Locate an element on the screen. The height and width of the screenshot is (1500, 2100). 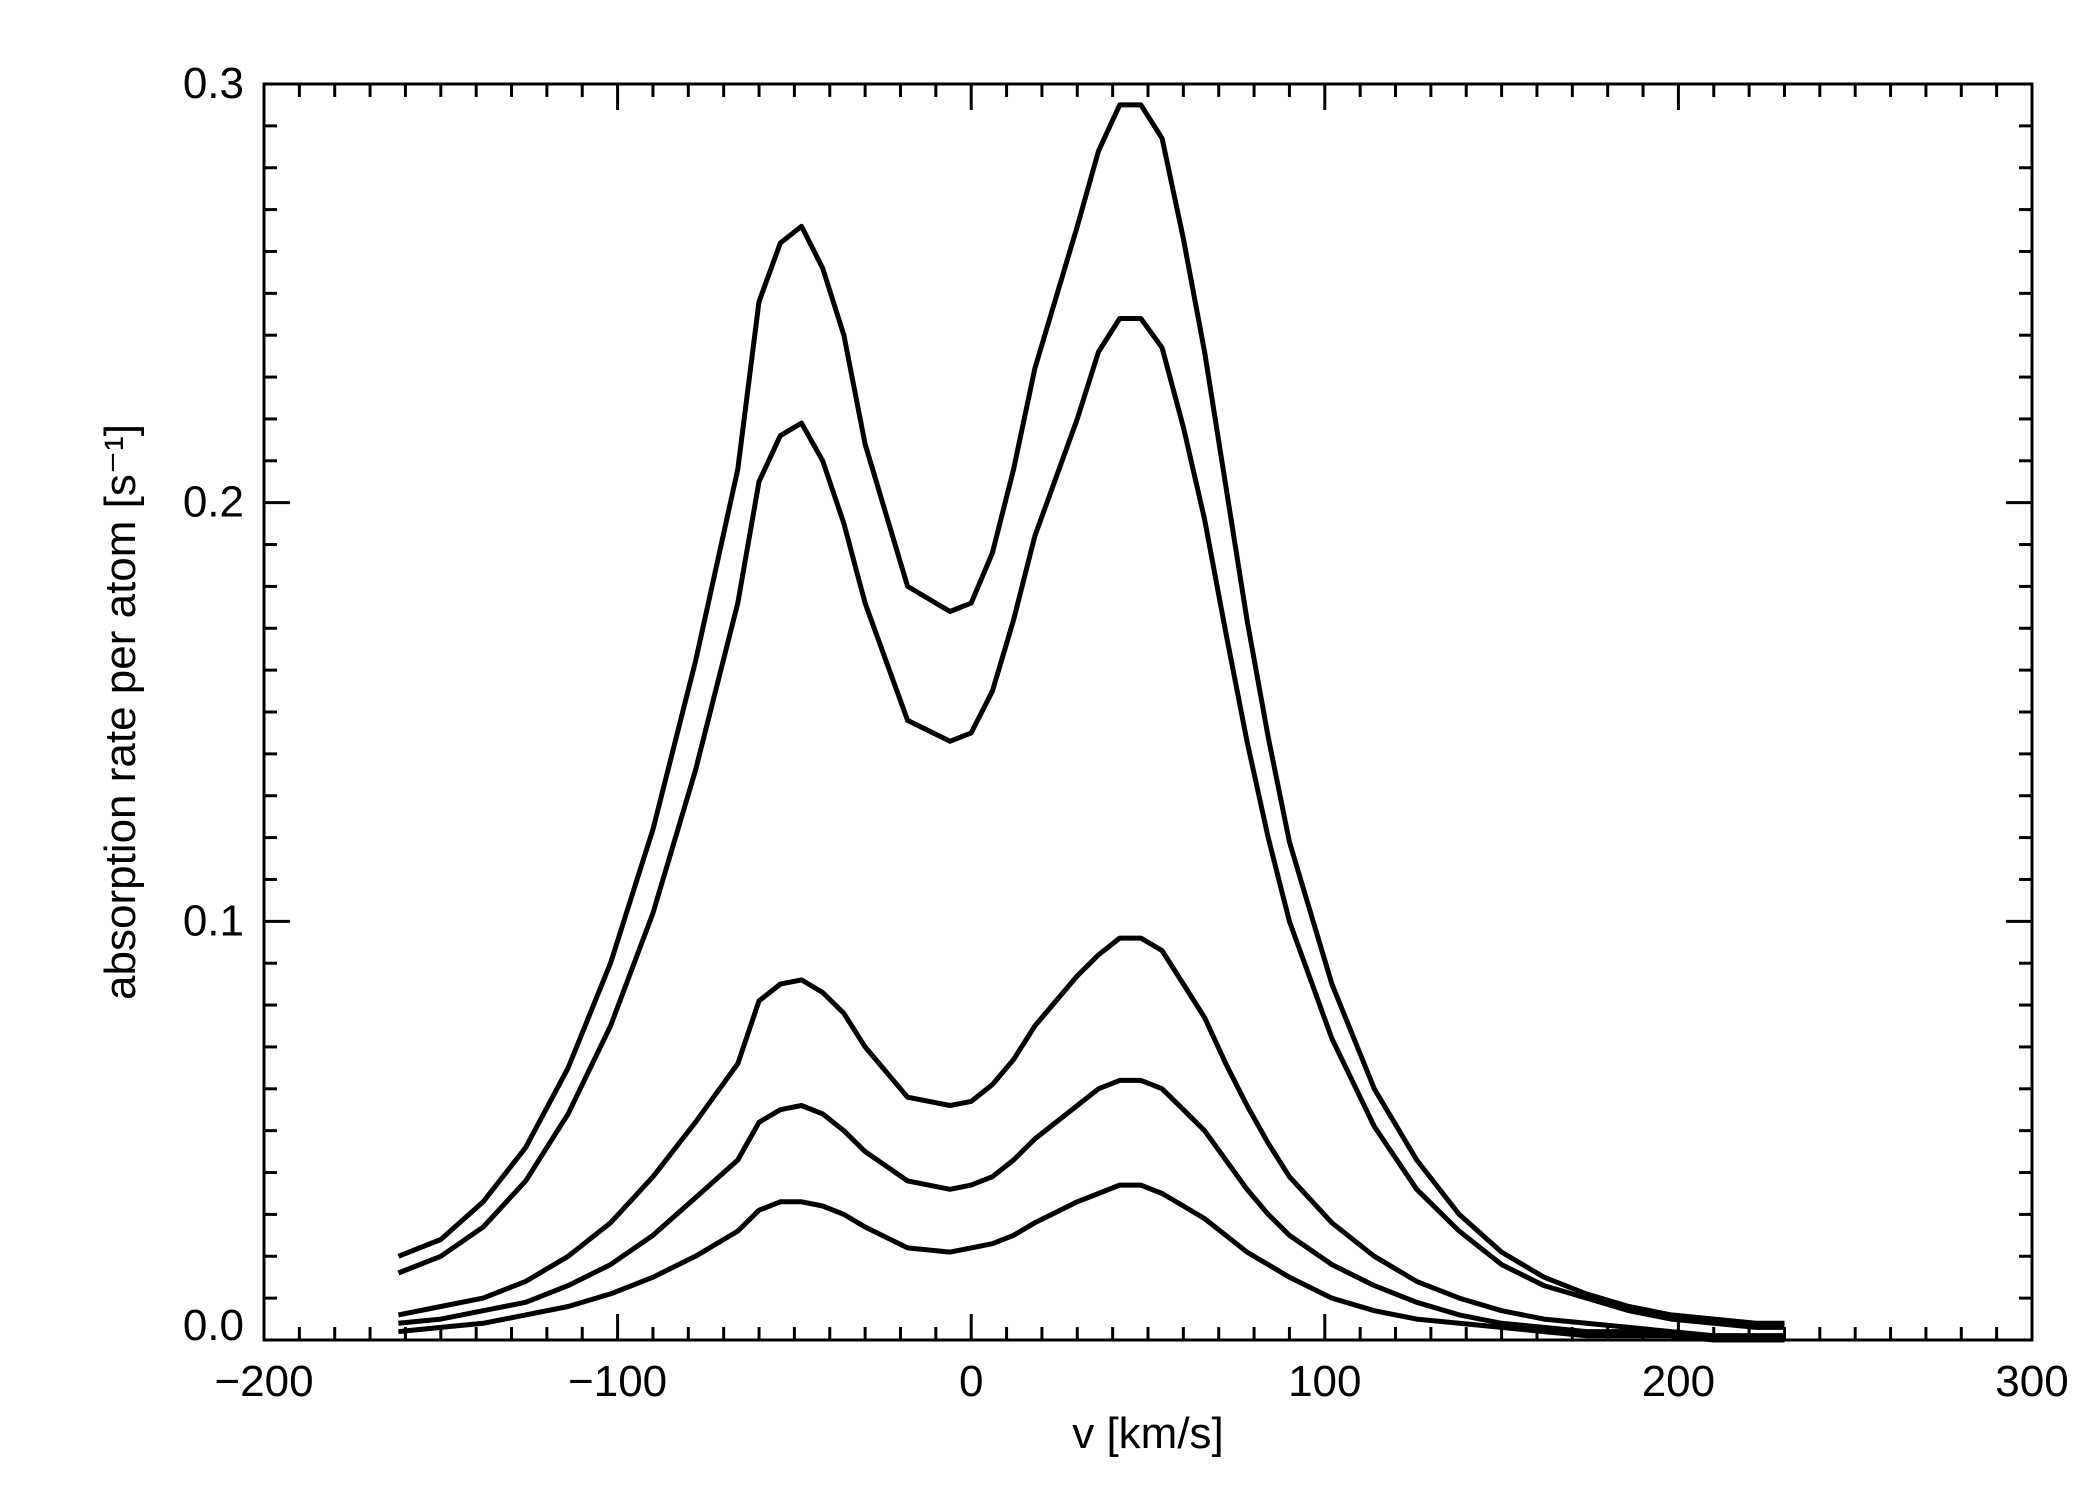
x-tick-label: 200 is located at coordinates (1678, 1381).